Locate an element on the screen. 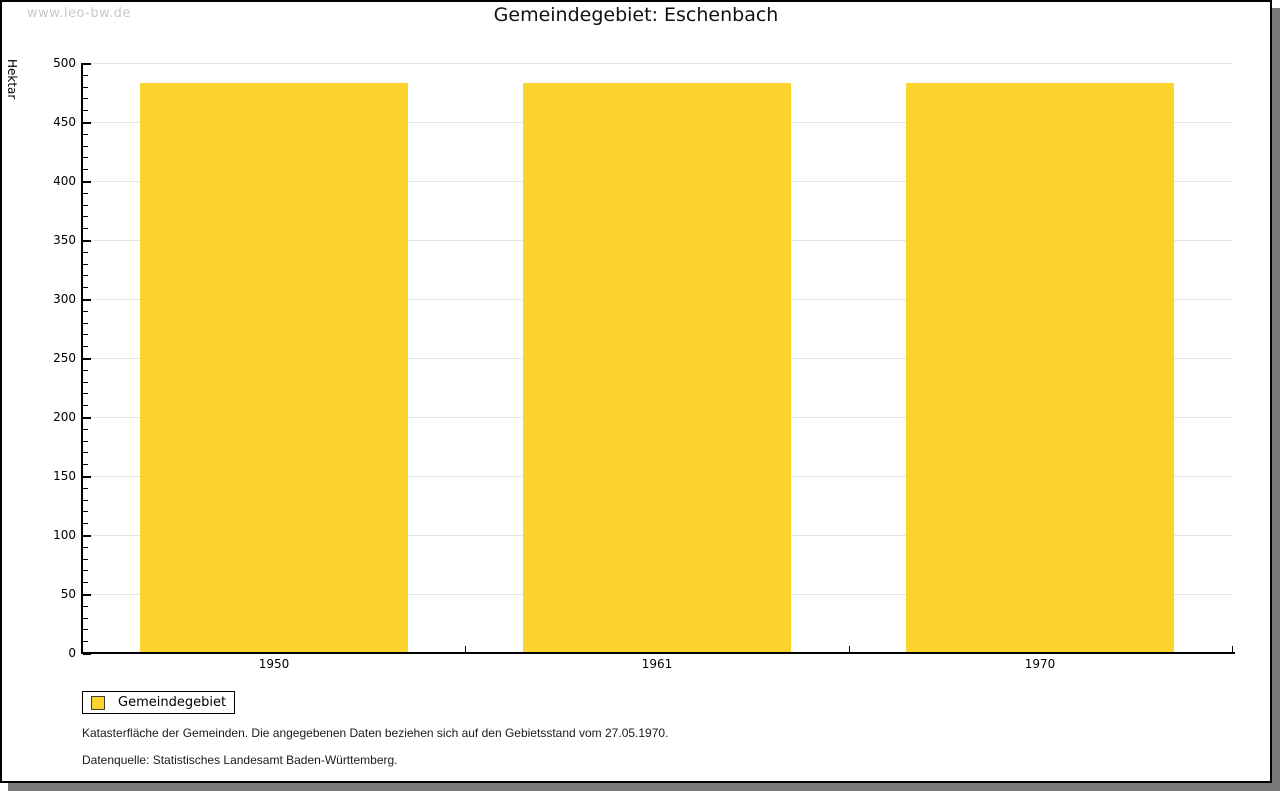  y-tick-label: 400 is located at coordinates (64, 181).